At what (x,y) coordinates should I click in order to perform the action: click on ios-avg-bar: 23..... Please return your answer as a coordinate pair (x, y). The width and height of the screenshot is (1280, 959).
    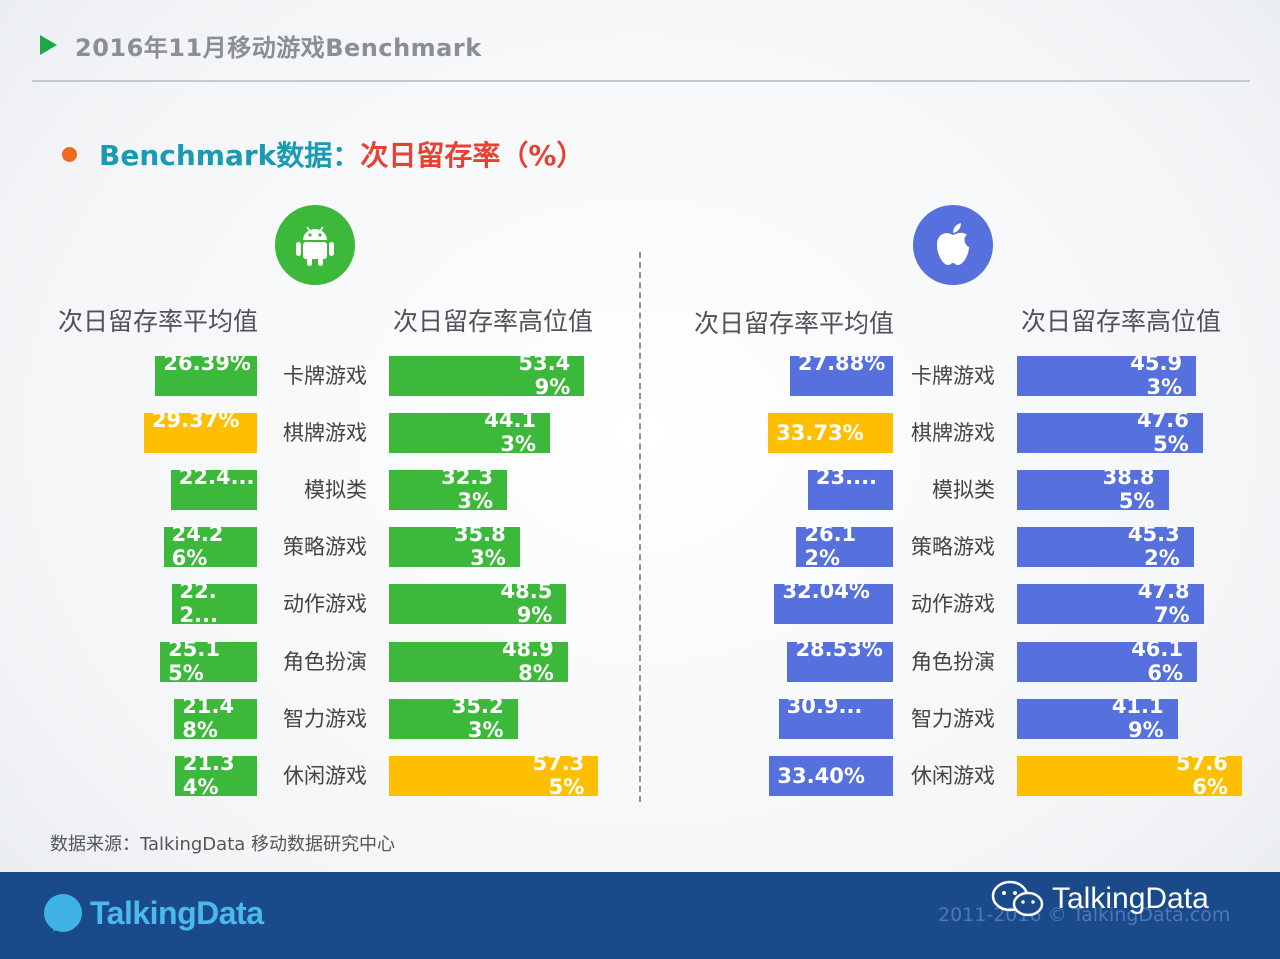
    Looking at the image, I should click on (850, 490).